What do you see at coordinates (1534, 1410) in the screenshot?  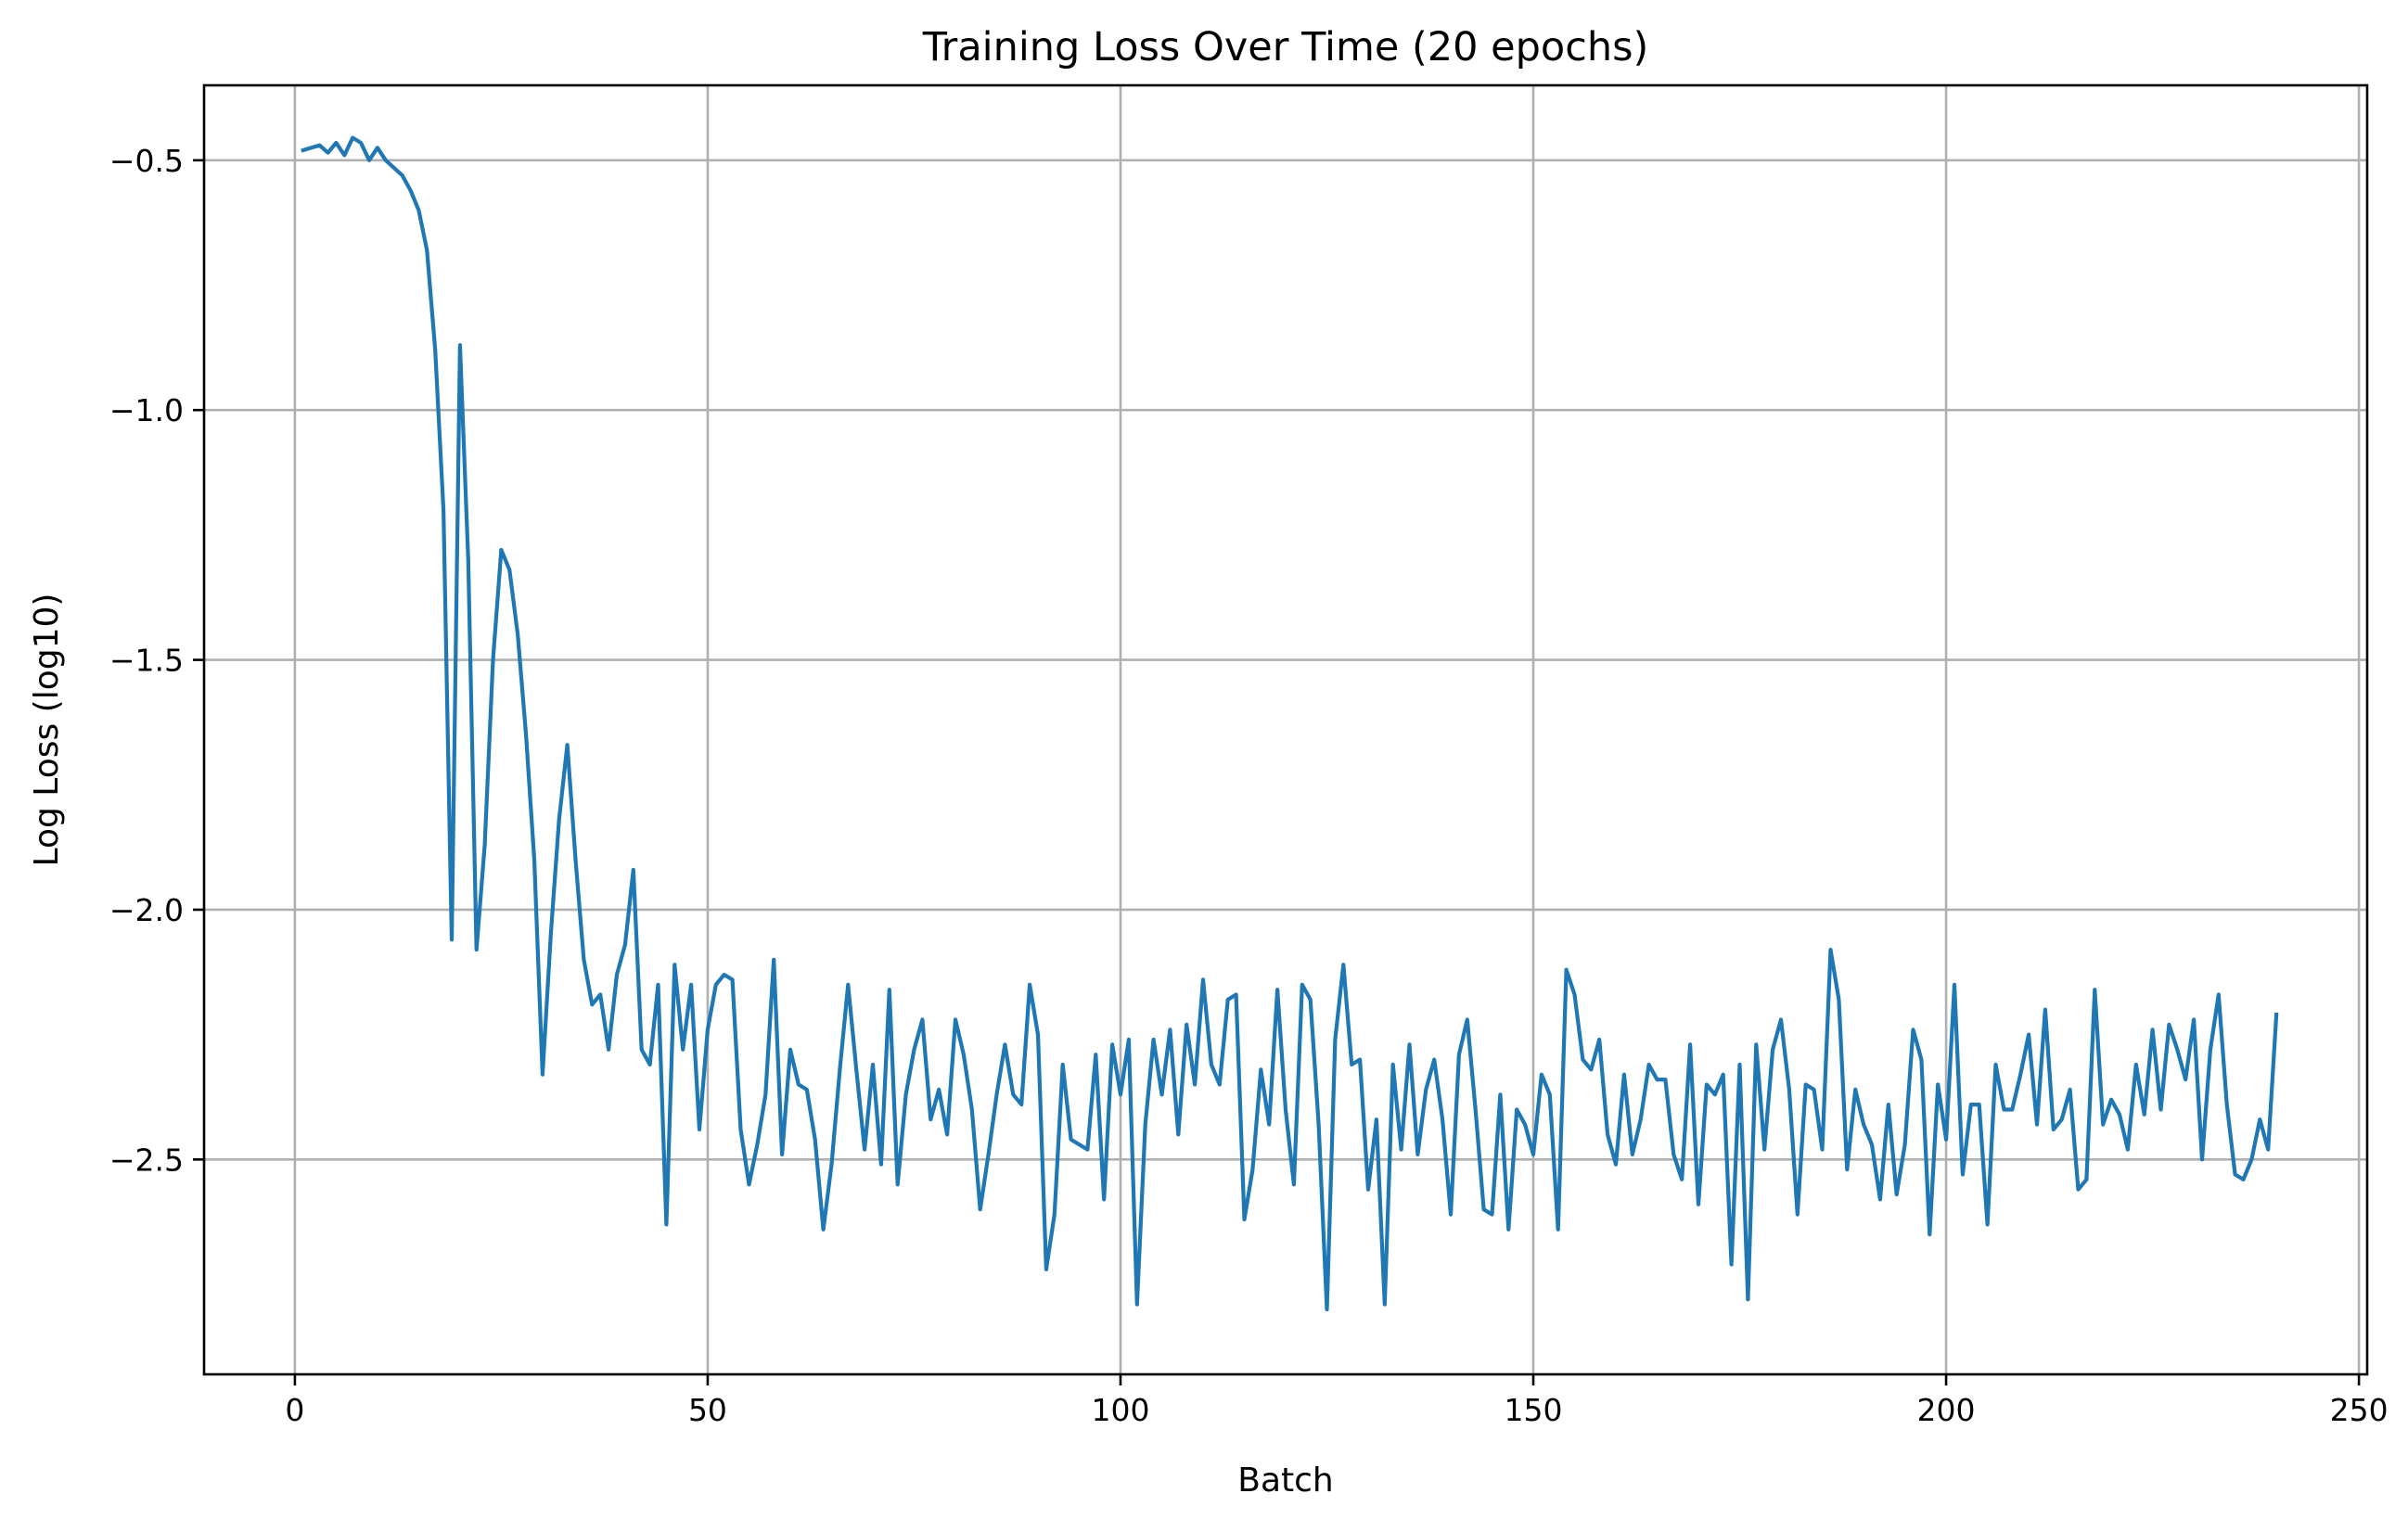 I see `x-tick-label: 150` at bounding box center [1534, 1410].